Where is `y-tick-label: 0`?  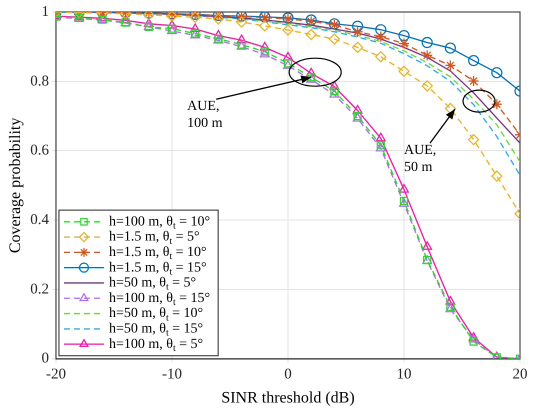
y-tick-label: 0 is located at coordinates (45, 358).